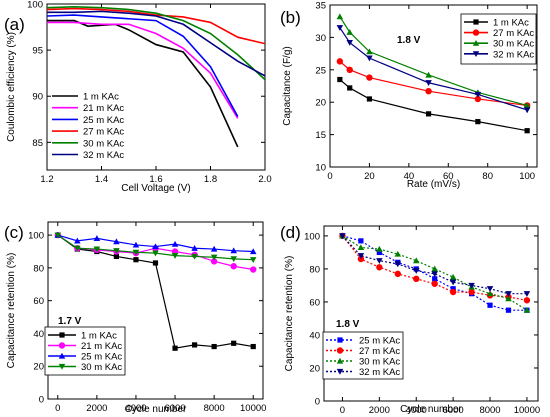 This screenshot has height=417, width=550. Describe the element at coordinates (511, 23) in the screenshot. I see `legend-label: 1 m KAc` at that location.